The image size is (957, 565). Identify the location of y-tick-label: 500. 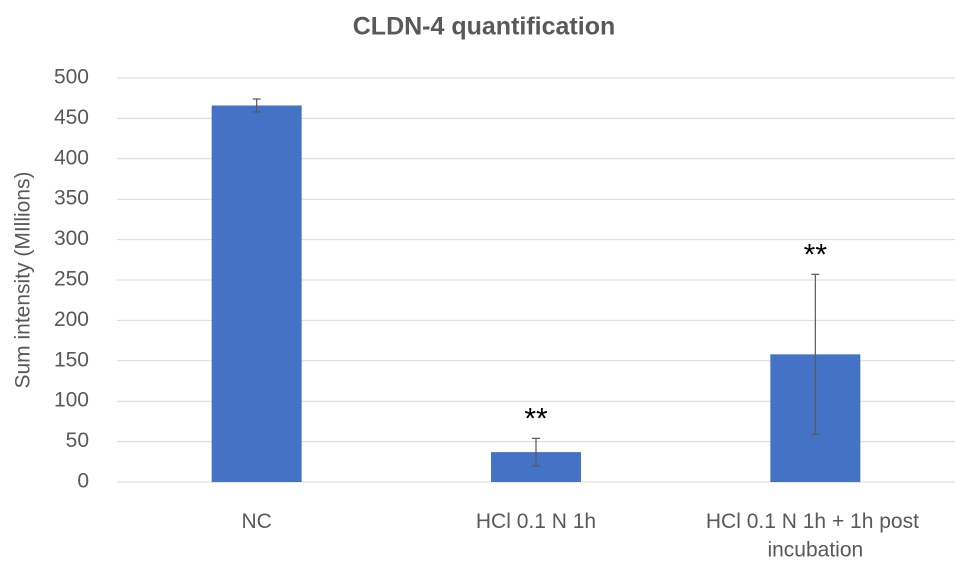
(71, 77).